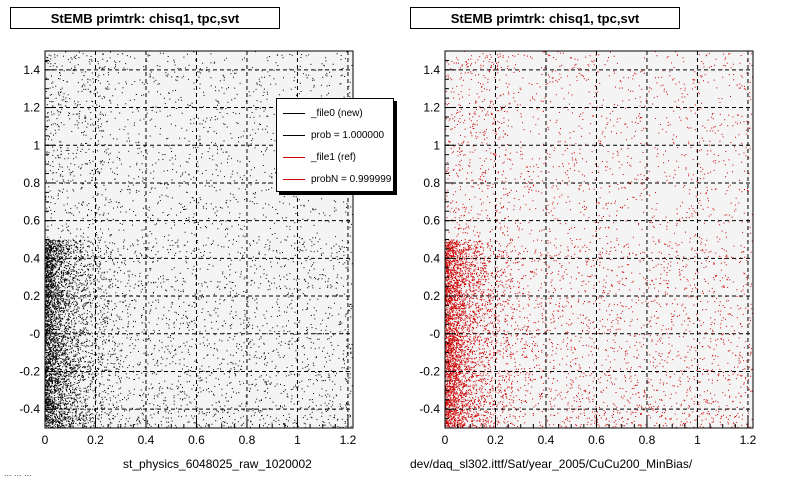 This screenshot has height=480, width=800. Describe the element at coordinates (351, 179) in the screenshot. I see `legend-label-probn: probN = 0.999999` at that location.